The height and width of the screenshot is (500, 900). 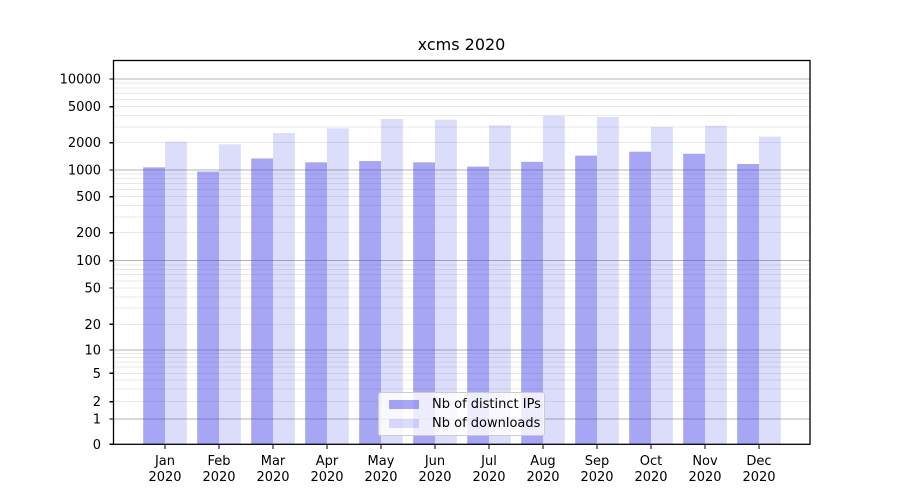 I want to click on legend-item-distinct-ips: Nb of distinct IPs, so click(x=461, y=405).